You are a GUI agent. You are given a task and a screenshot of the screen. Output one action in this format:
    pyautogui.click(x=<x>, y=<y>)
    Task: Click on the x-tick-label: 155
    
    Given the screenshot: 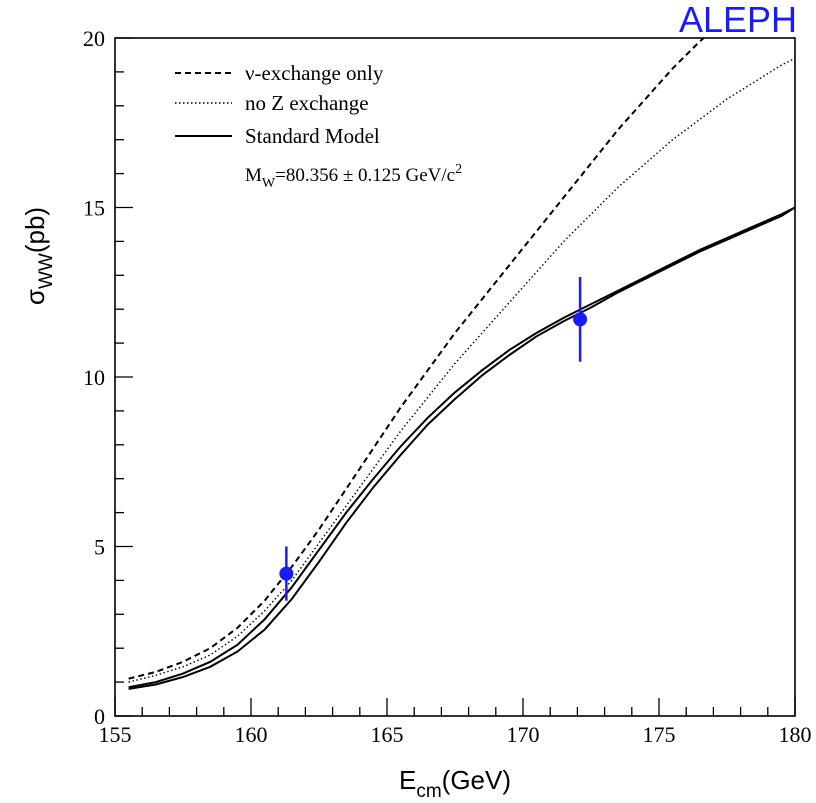 What is the action you would take?
    pyautogui.click(x=115, y=734)
    